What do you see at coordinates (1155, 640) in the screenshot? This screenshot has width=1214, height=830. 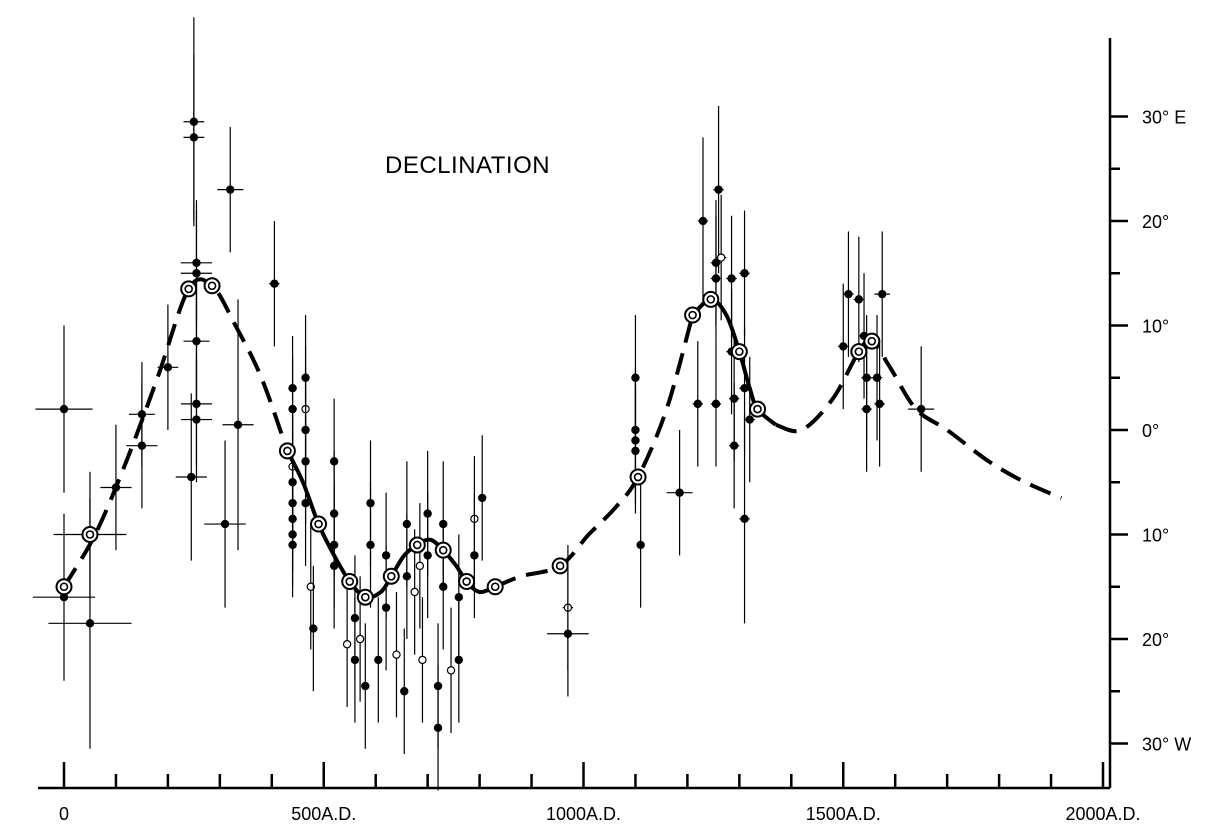 I see `y-tick-label: 20°` at bounding box center [1155, 640].